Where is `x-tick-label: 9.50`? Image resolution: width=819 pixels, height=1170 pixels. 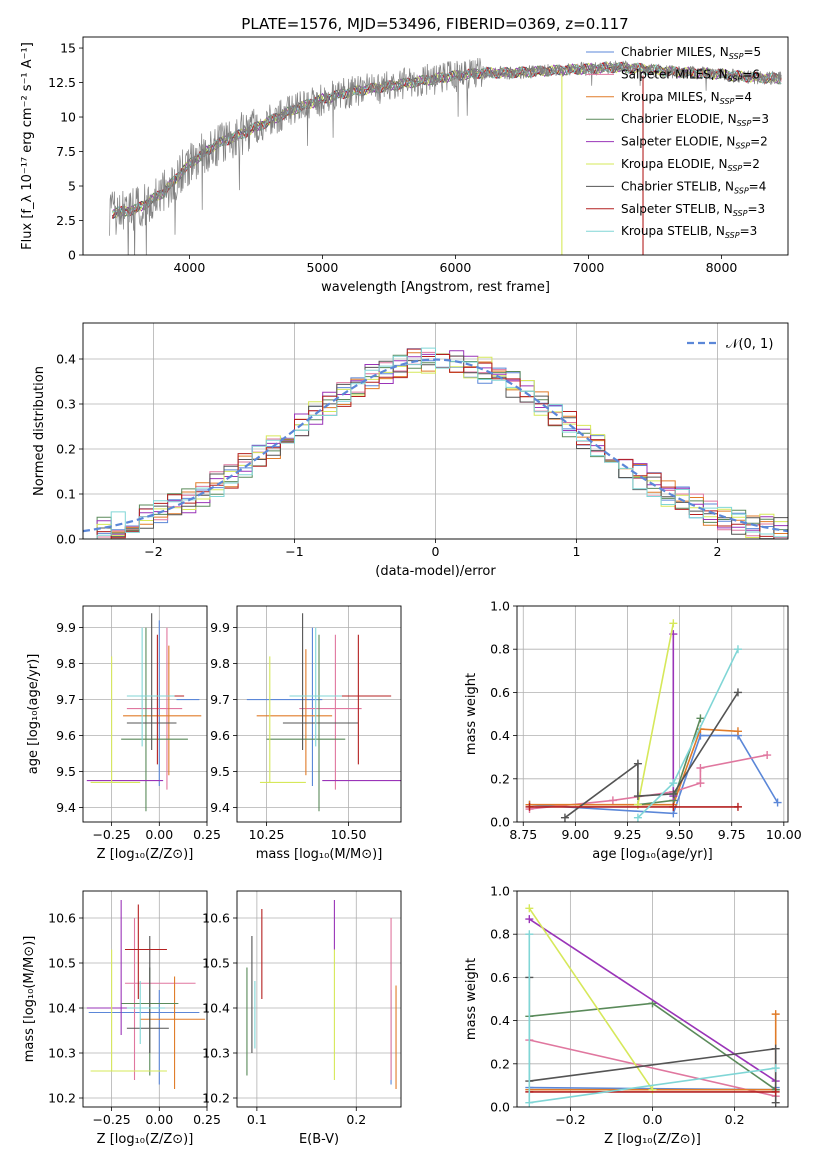
x-tick-label: 9.50 is located at coordinates (680, 834).